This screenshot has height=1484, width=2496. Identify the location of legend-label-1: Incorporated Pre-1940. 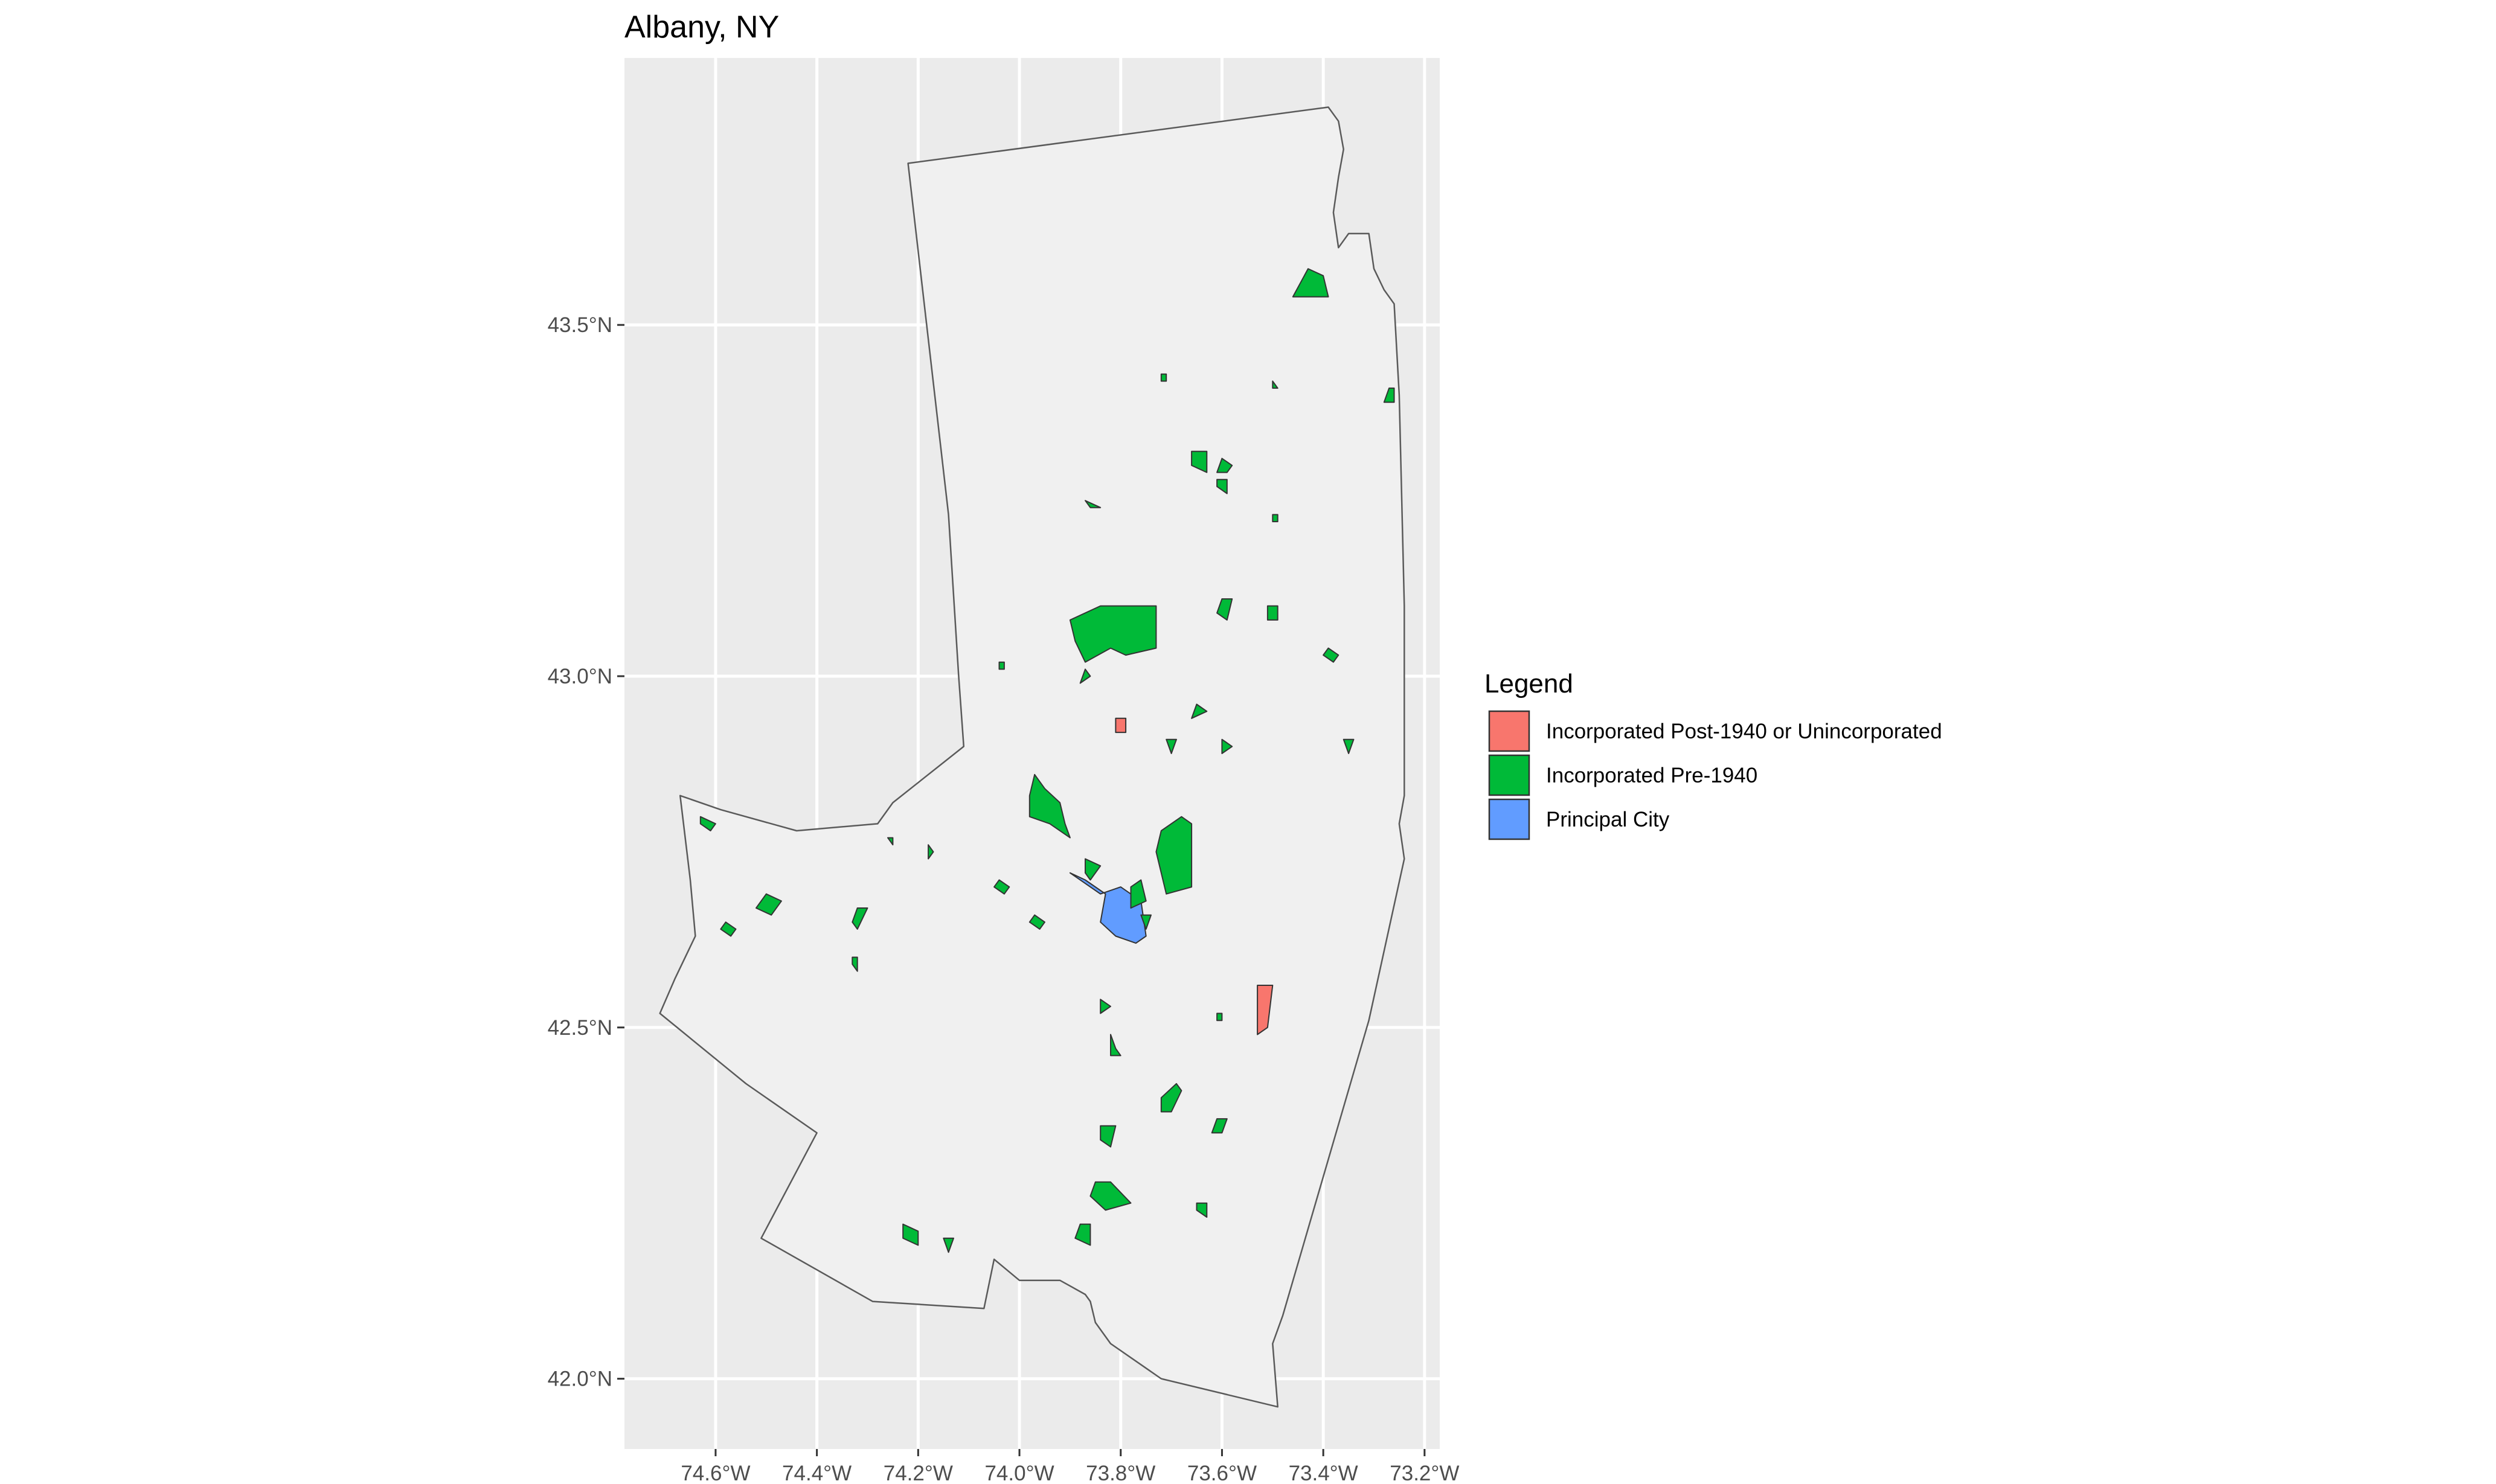
(1651, 776).